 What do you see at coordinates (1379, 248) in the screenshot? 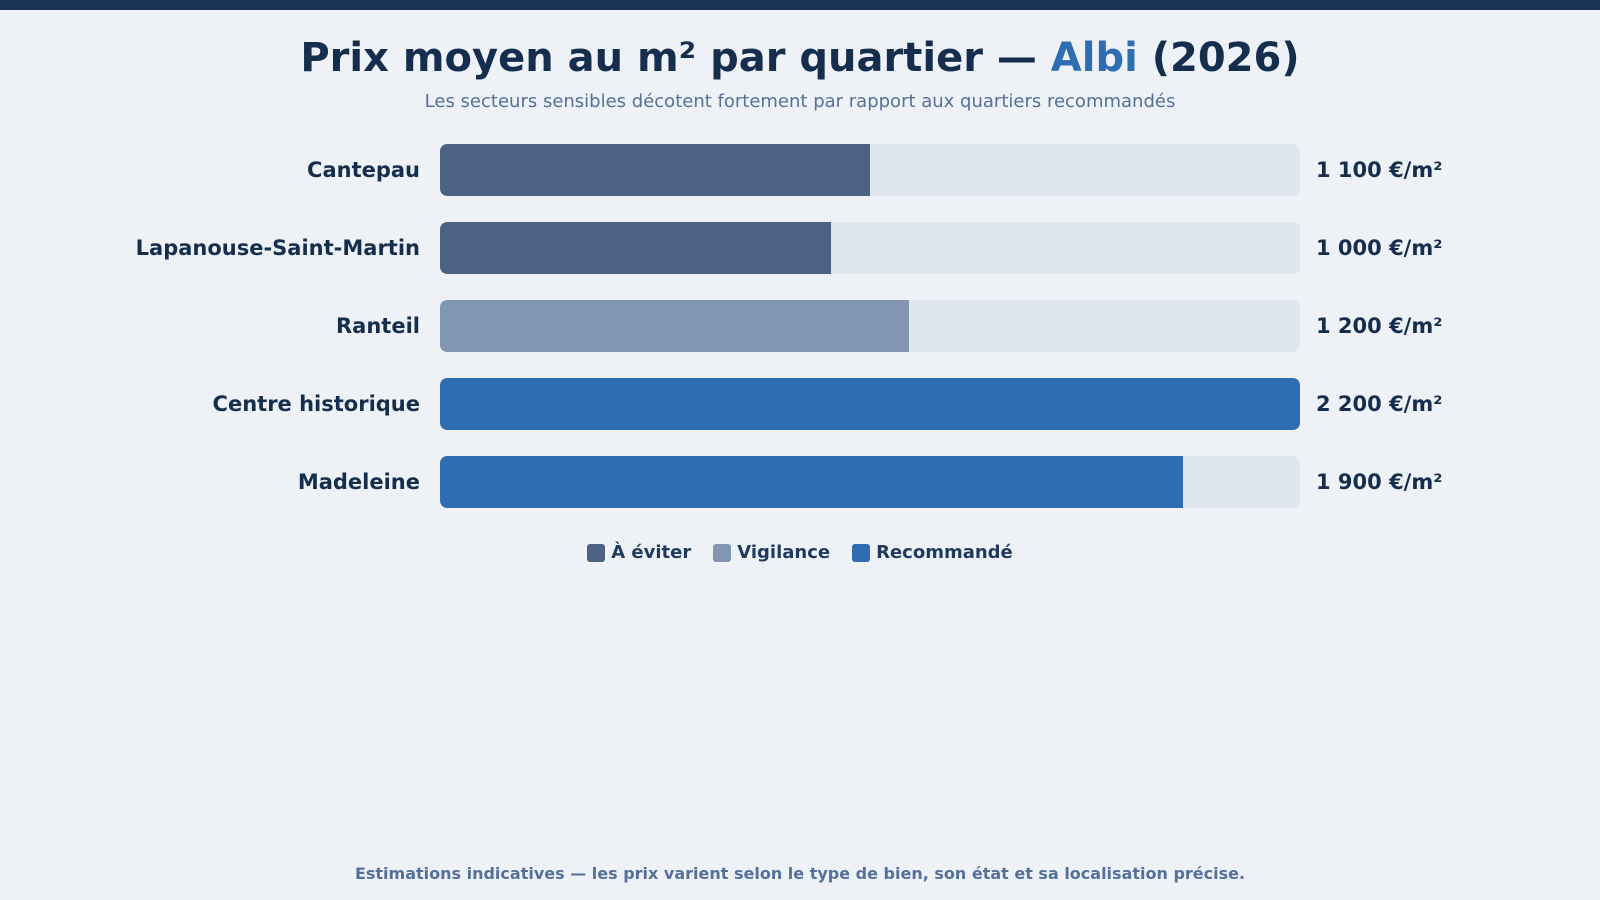
I see `bar-value-label: 1 000 €/m²` at bounding box center [1379, 248].